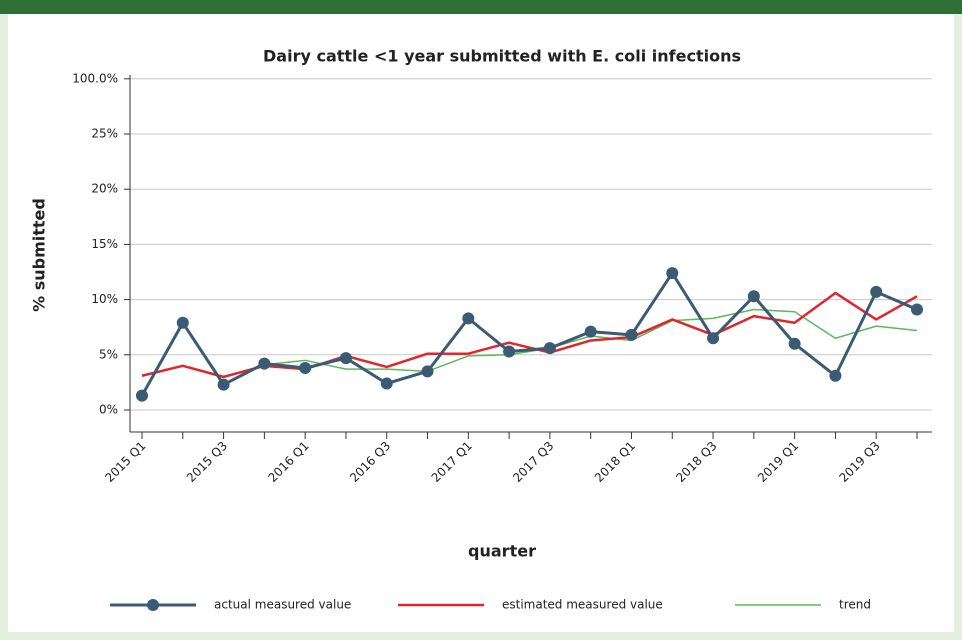 This screenshot has height=640, width=962. Describe the element at coordinates (104, 244) in the screenshot. I see `y-tick-label: 15%` at that location.